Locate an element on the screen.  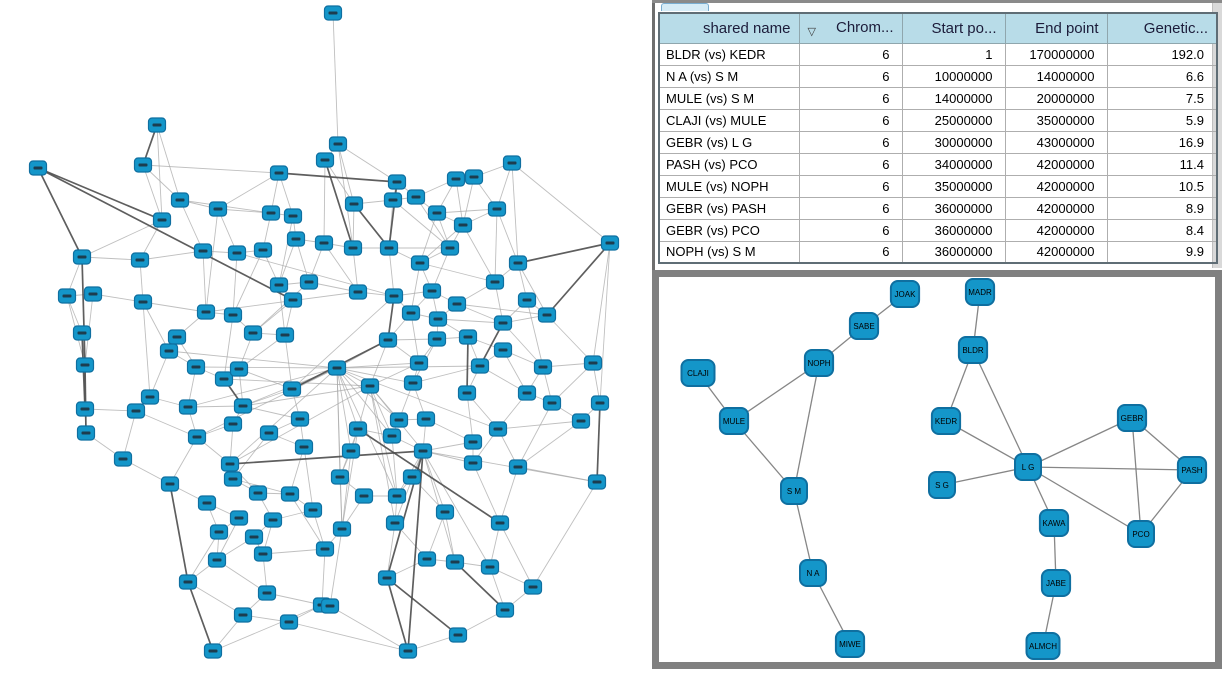
node-S-M: S M is located at coordinates (794, 491).